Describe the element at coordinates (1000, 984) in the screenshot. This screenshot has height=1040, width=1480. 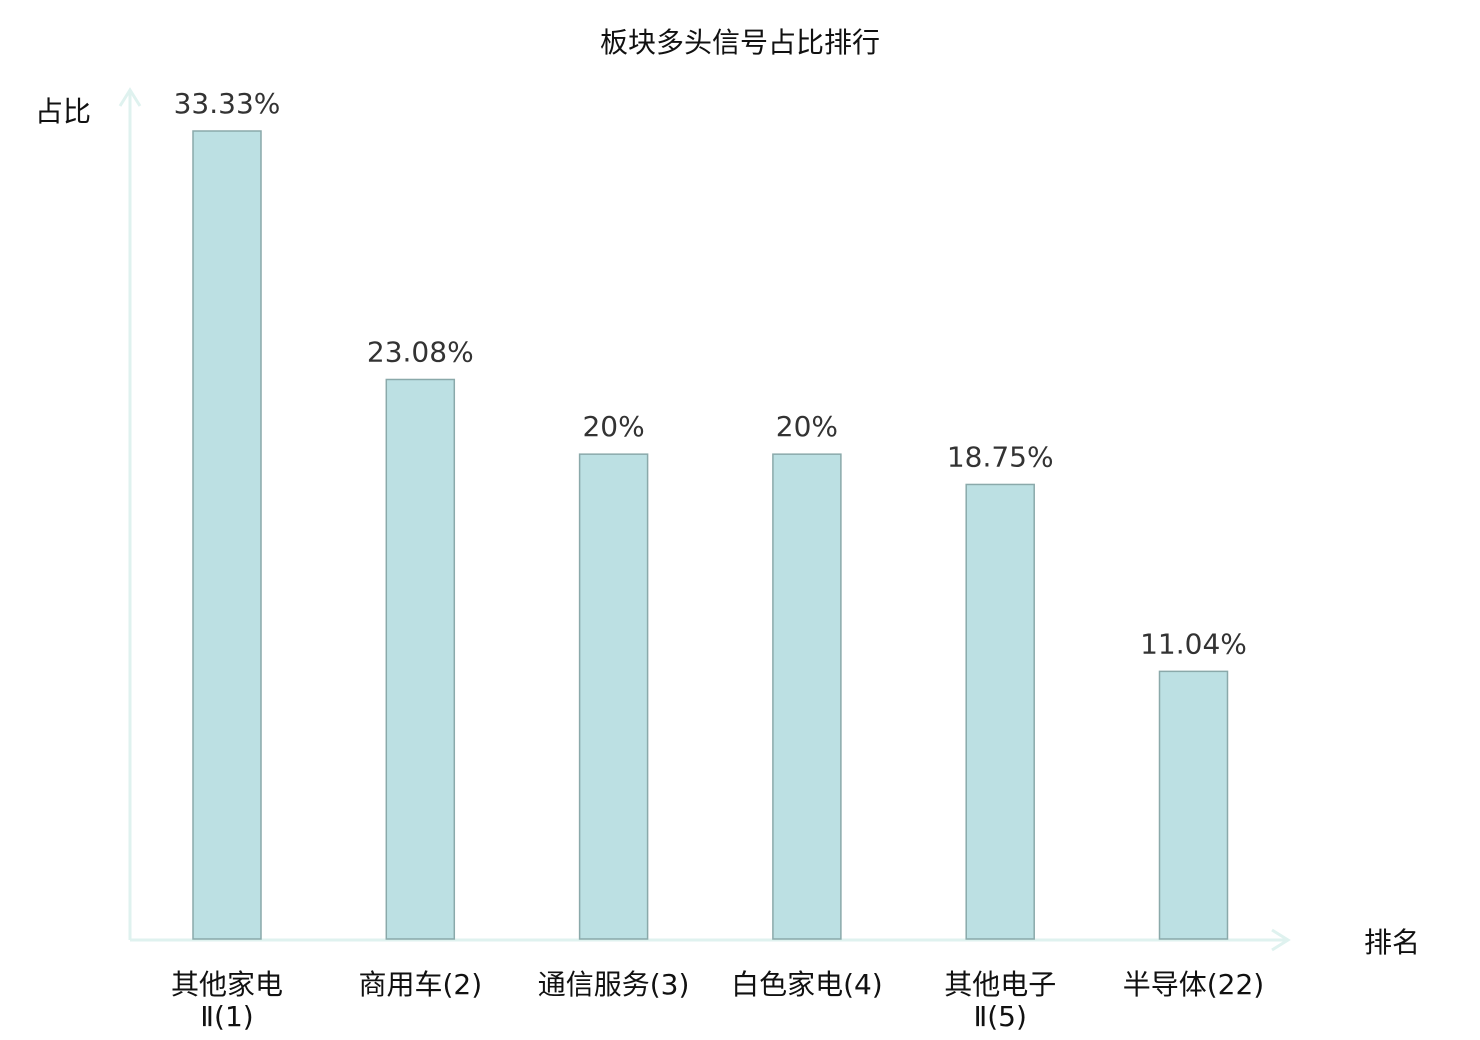
I see `x-tick-label: 其他电子` at that location.